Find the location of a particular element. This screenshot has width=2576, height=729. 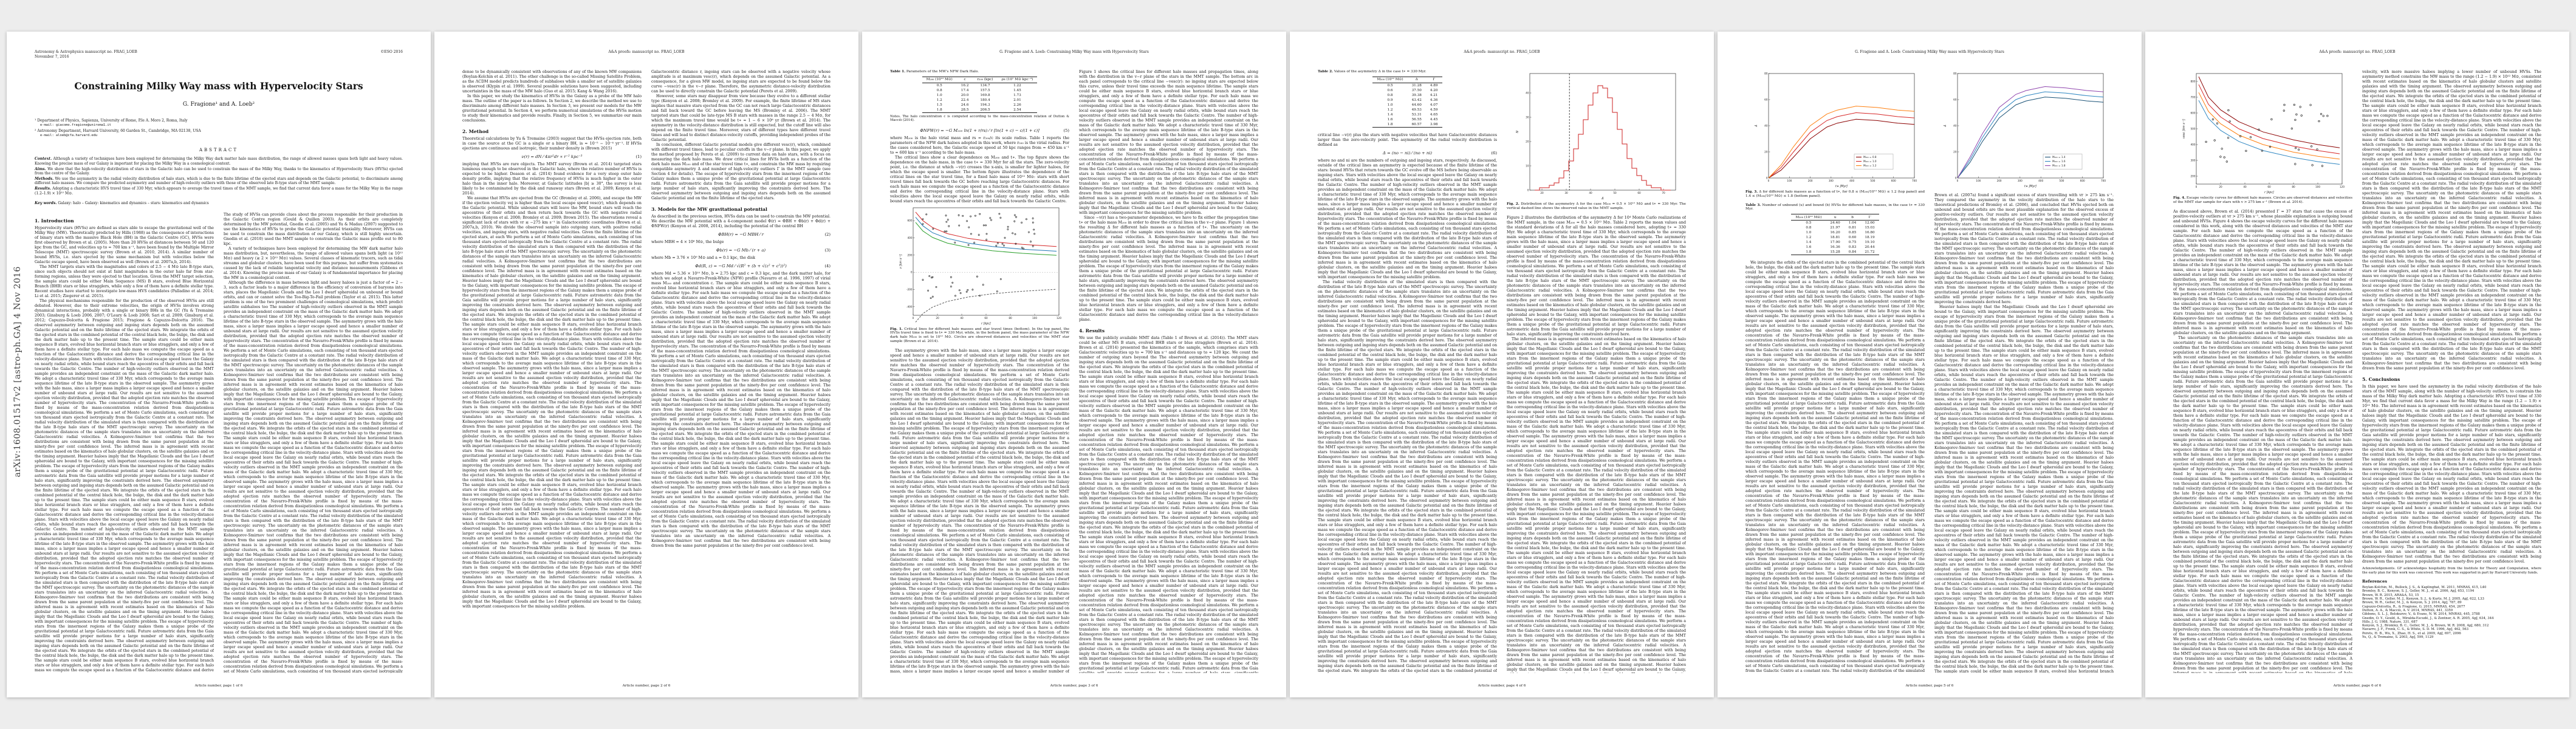

table-cell: 17.4 is located at coordinates (965, 90).